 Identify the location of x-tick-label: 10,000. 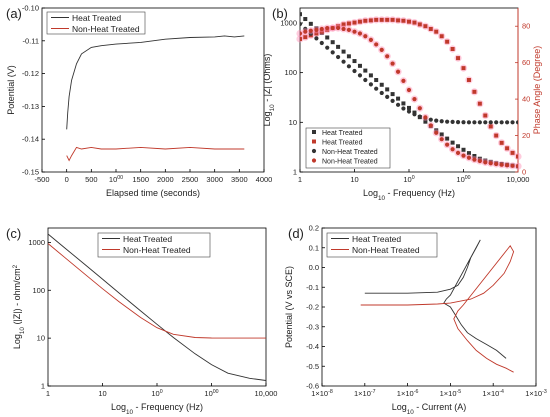
(518, 179).